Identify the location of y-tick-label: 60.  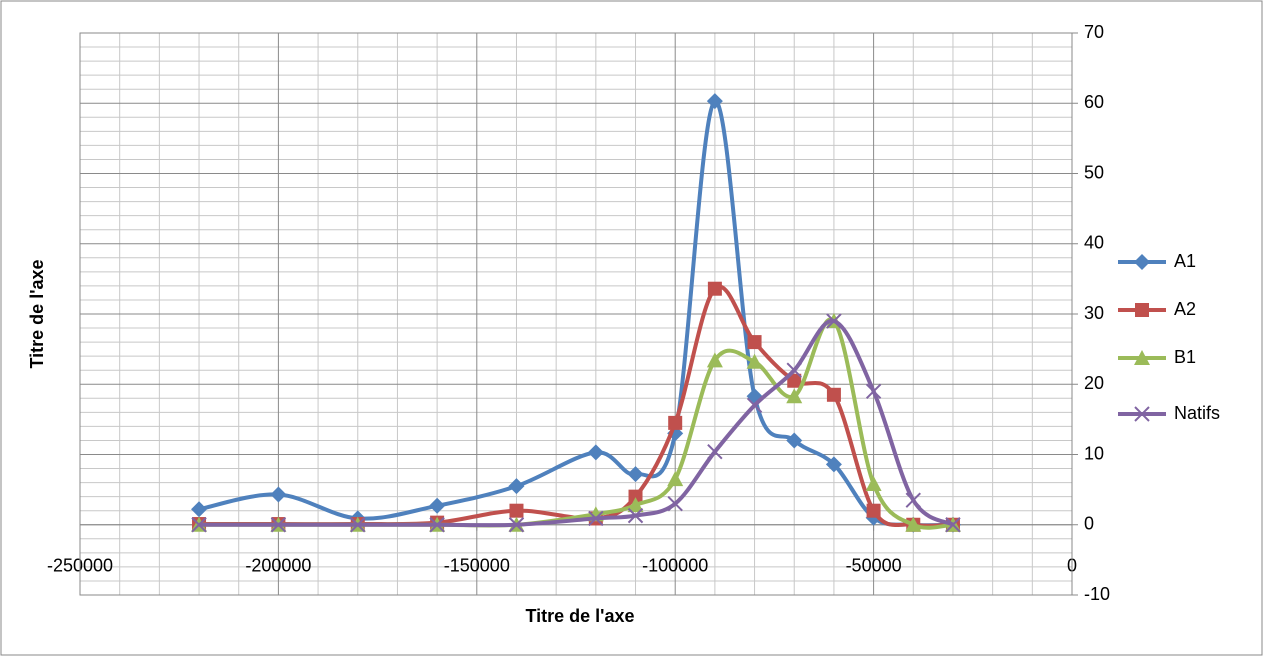
(1094, 102).